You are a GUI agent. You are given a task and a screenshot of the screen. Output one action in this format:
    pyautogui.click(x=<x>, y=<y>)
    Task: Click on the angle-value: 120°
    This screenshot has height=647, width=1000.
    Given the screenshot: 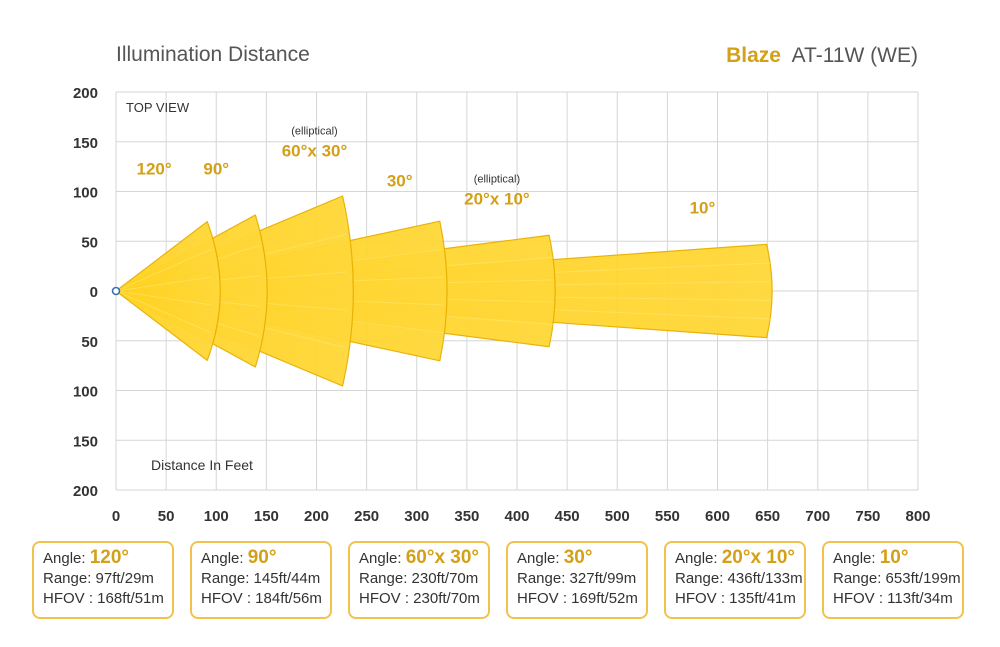 What is the action you would take?
    pyautogui.click(x=109, y=557)
    